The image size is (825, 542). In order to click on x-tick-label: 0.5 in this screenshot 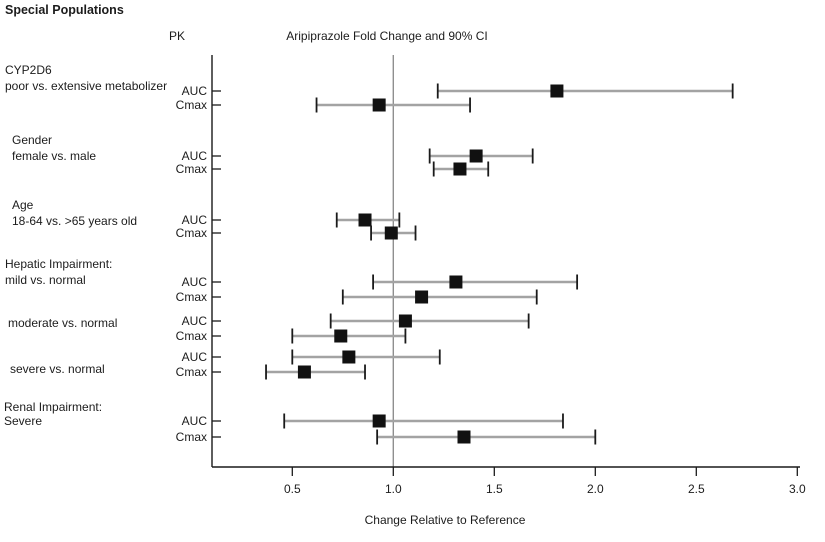, I will do `click(292, 489)`.